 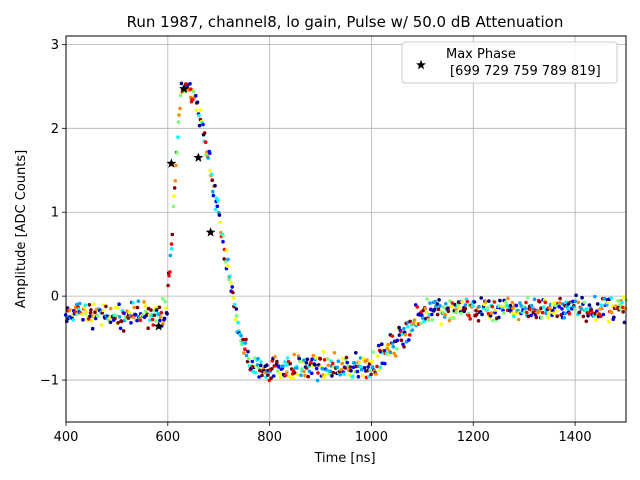 I want to click on x-tick-label: 1000, so click(x=371, y=437).